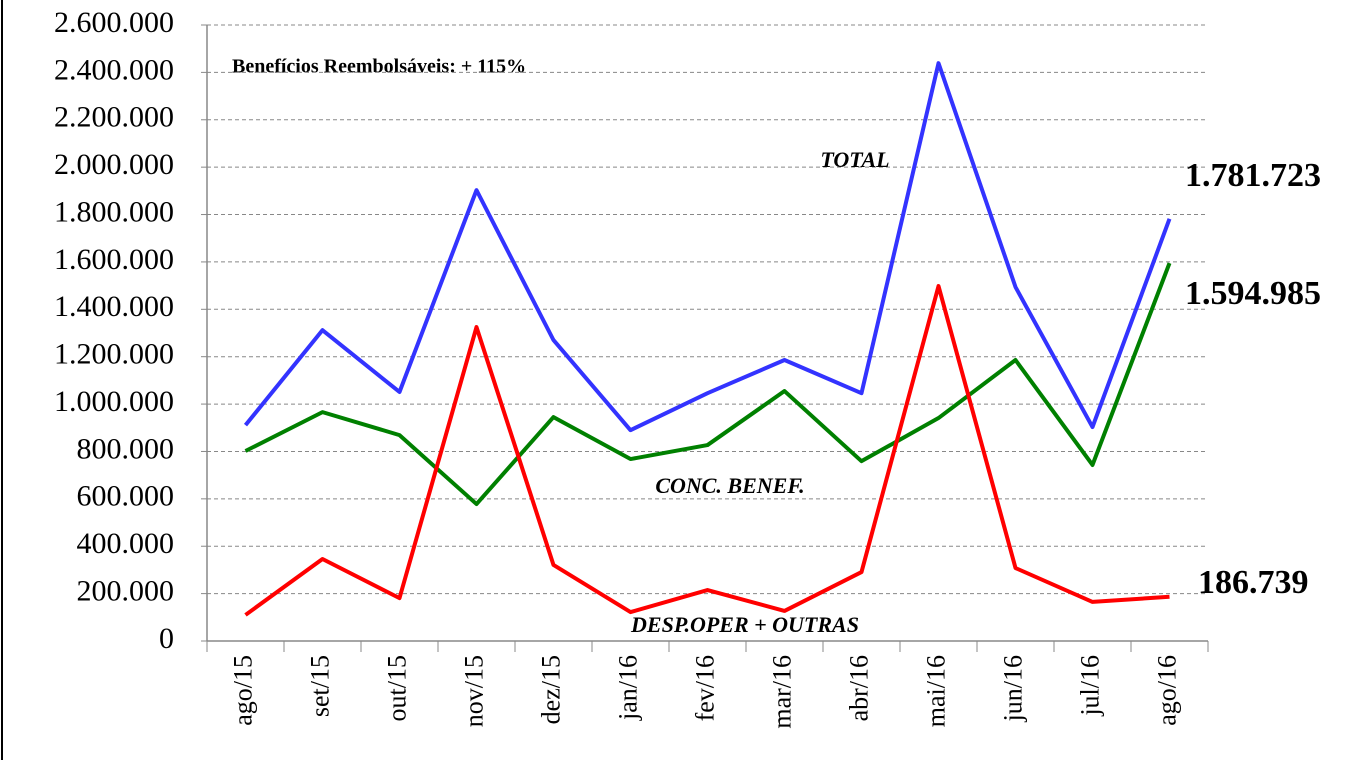  Describe the element at coordinates (935, 691) in the screenshot. I see `x-tick-label: mai/16` at that location.